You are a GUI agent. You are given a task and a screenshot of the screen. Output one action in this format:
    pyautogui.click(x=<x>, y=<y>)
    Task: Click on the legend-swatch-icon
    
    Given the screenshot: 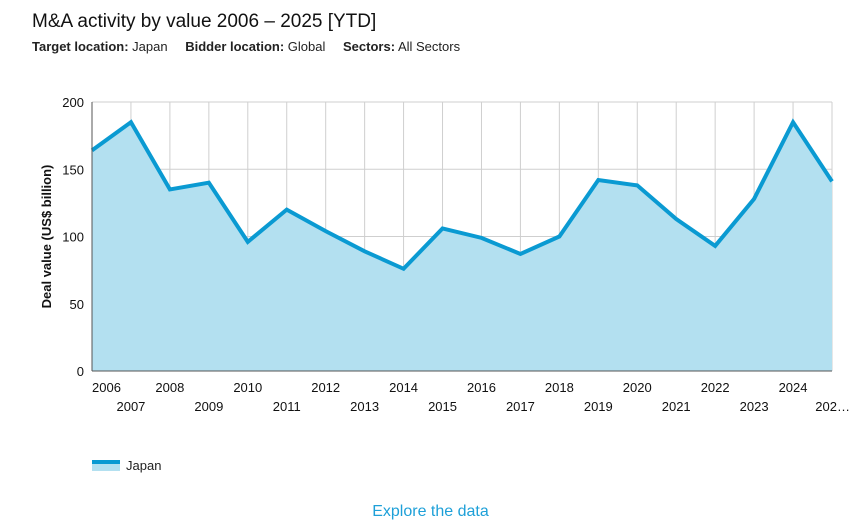 What is the action you would take?
    pyautogui.click(x=106, y=465)
    